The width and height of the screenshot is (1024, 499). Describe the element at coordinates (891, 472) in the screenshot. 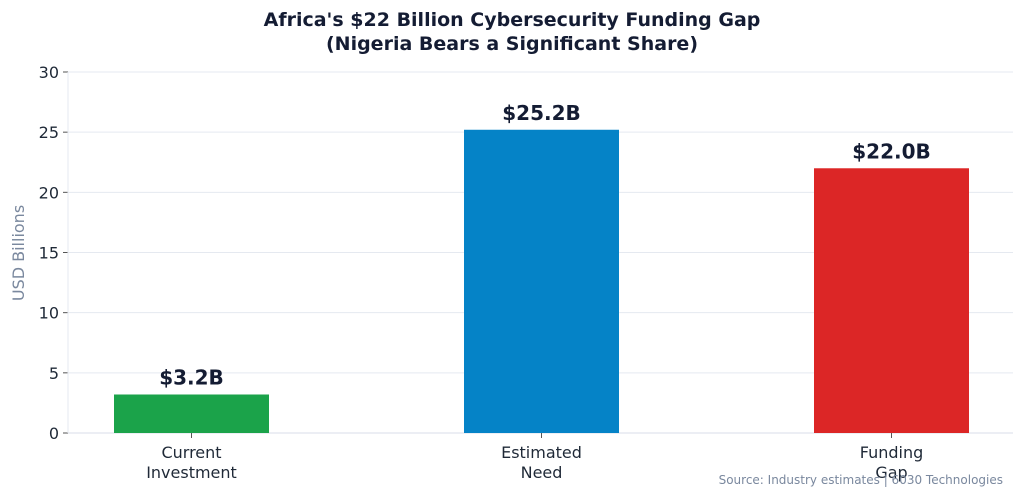

I see `x-tick-label: Gap` at that location.